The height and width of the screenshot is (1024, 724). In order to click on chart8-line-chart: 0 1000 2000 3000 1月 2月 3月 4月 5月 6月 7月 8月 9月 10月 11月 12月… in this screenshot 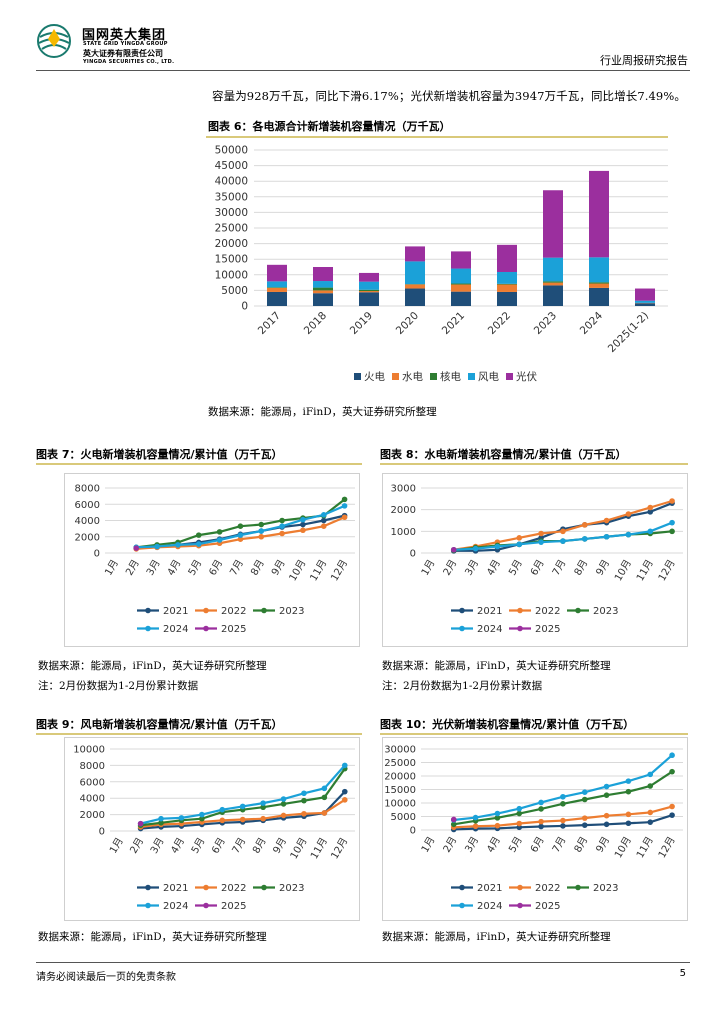, I will do `click(537, 559)`.